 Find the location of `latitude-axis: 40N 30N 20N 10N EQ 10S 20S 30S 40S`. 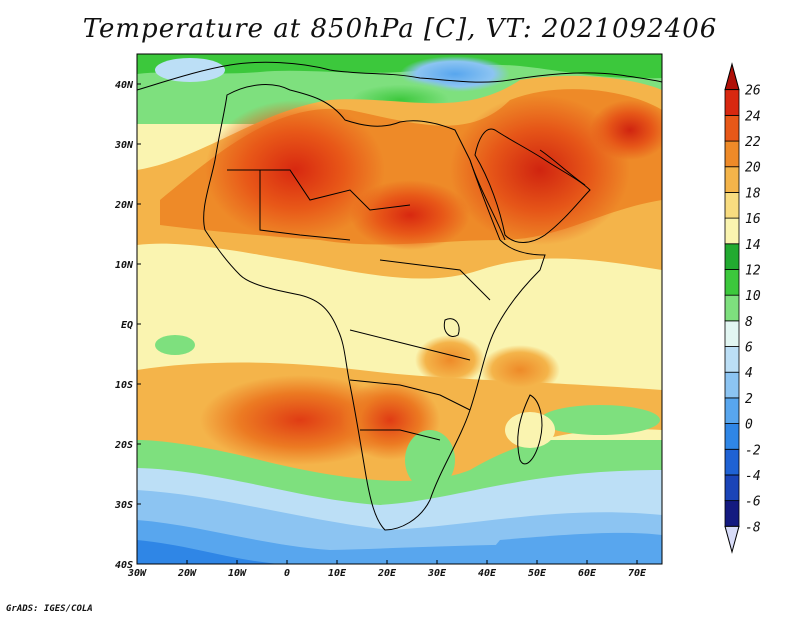

latitude-axis: 40N 30N 20N 10N EQ 10S 20S 30S 40S is located at coordinates (127, 325).